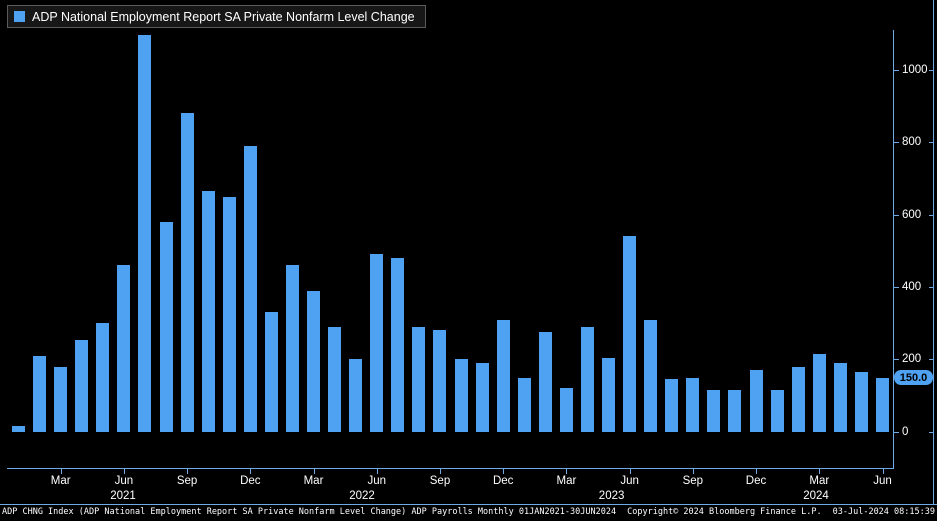 The height and width of the screenshot is (521, 937). Describe the element at coordinates (450, 468) in the screenshot. I see `x-axis-line` at that location.